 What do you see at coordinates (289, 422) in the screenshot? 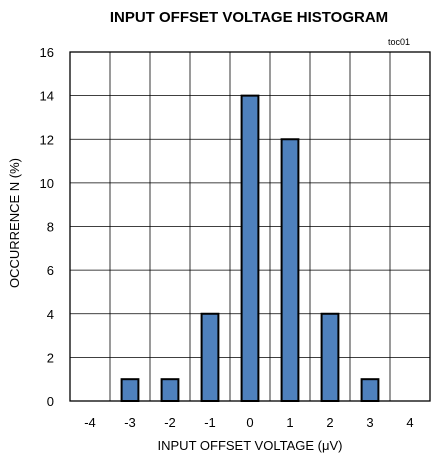
I see `x-tick-label: 1` at bounding box center [289, 422].